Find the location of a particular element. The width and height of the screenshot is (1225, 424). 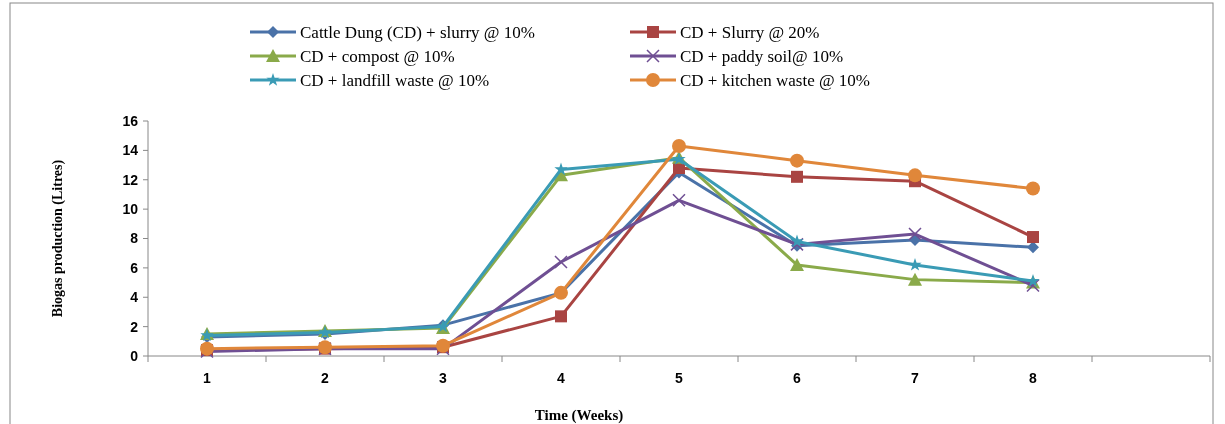

x-tick-label: 5 is located at coordinates (679, 378).